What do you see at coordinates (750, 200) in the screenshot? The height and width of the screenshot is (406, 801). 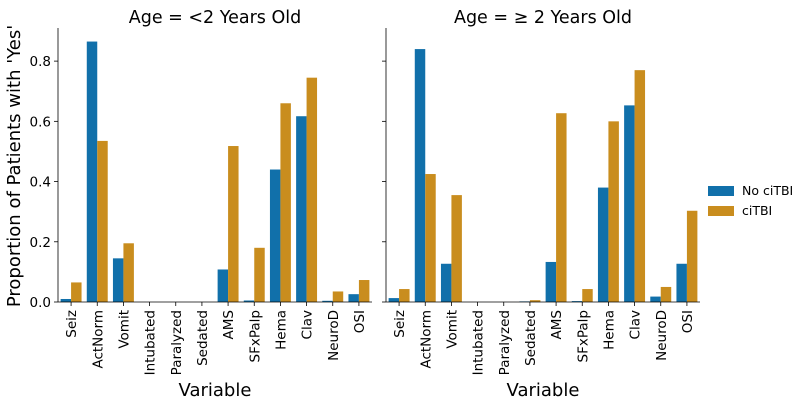 I see `legend: No ciTBI ciTBI` at bounding box center [750, 200].